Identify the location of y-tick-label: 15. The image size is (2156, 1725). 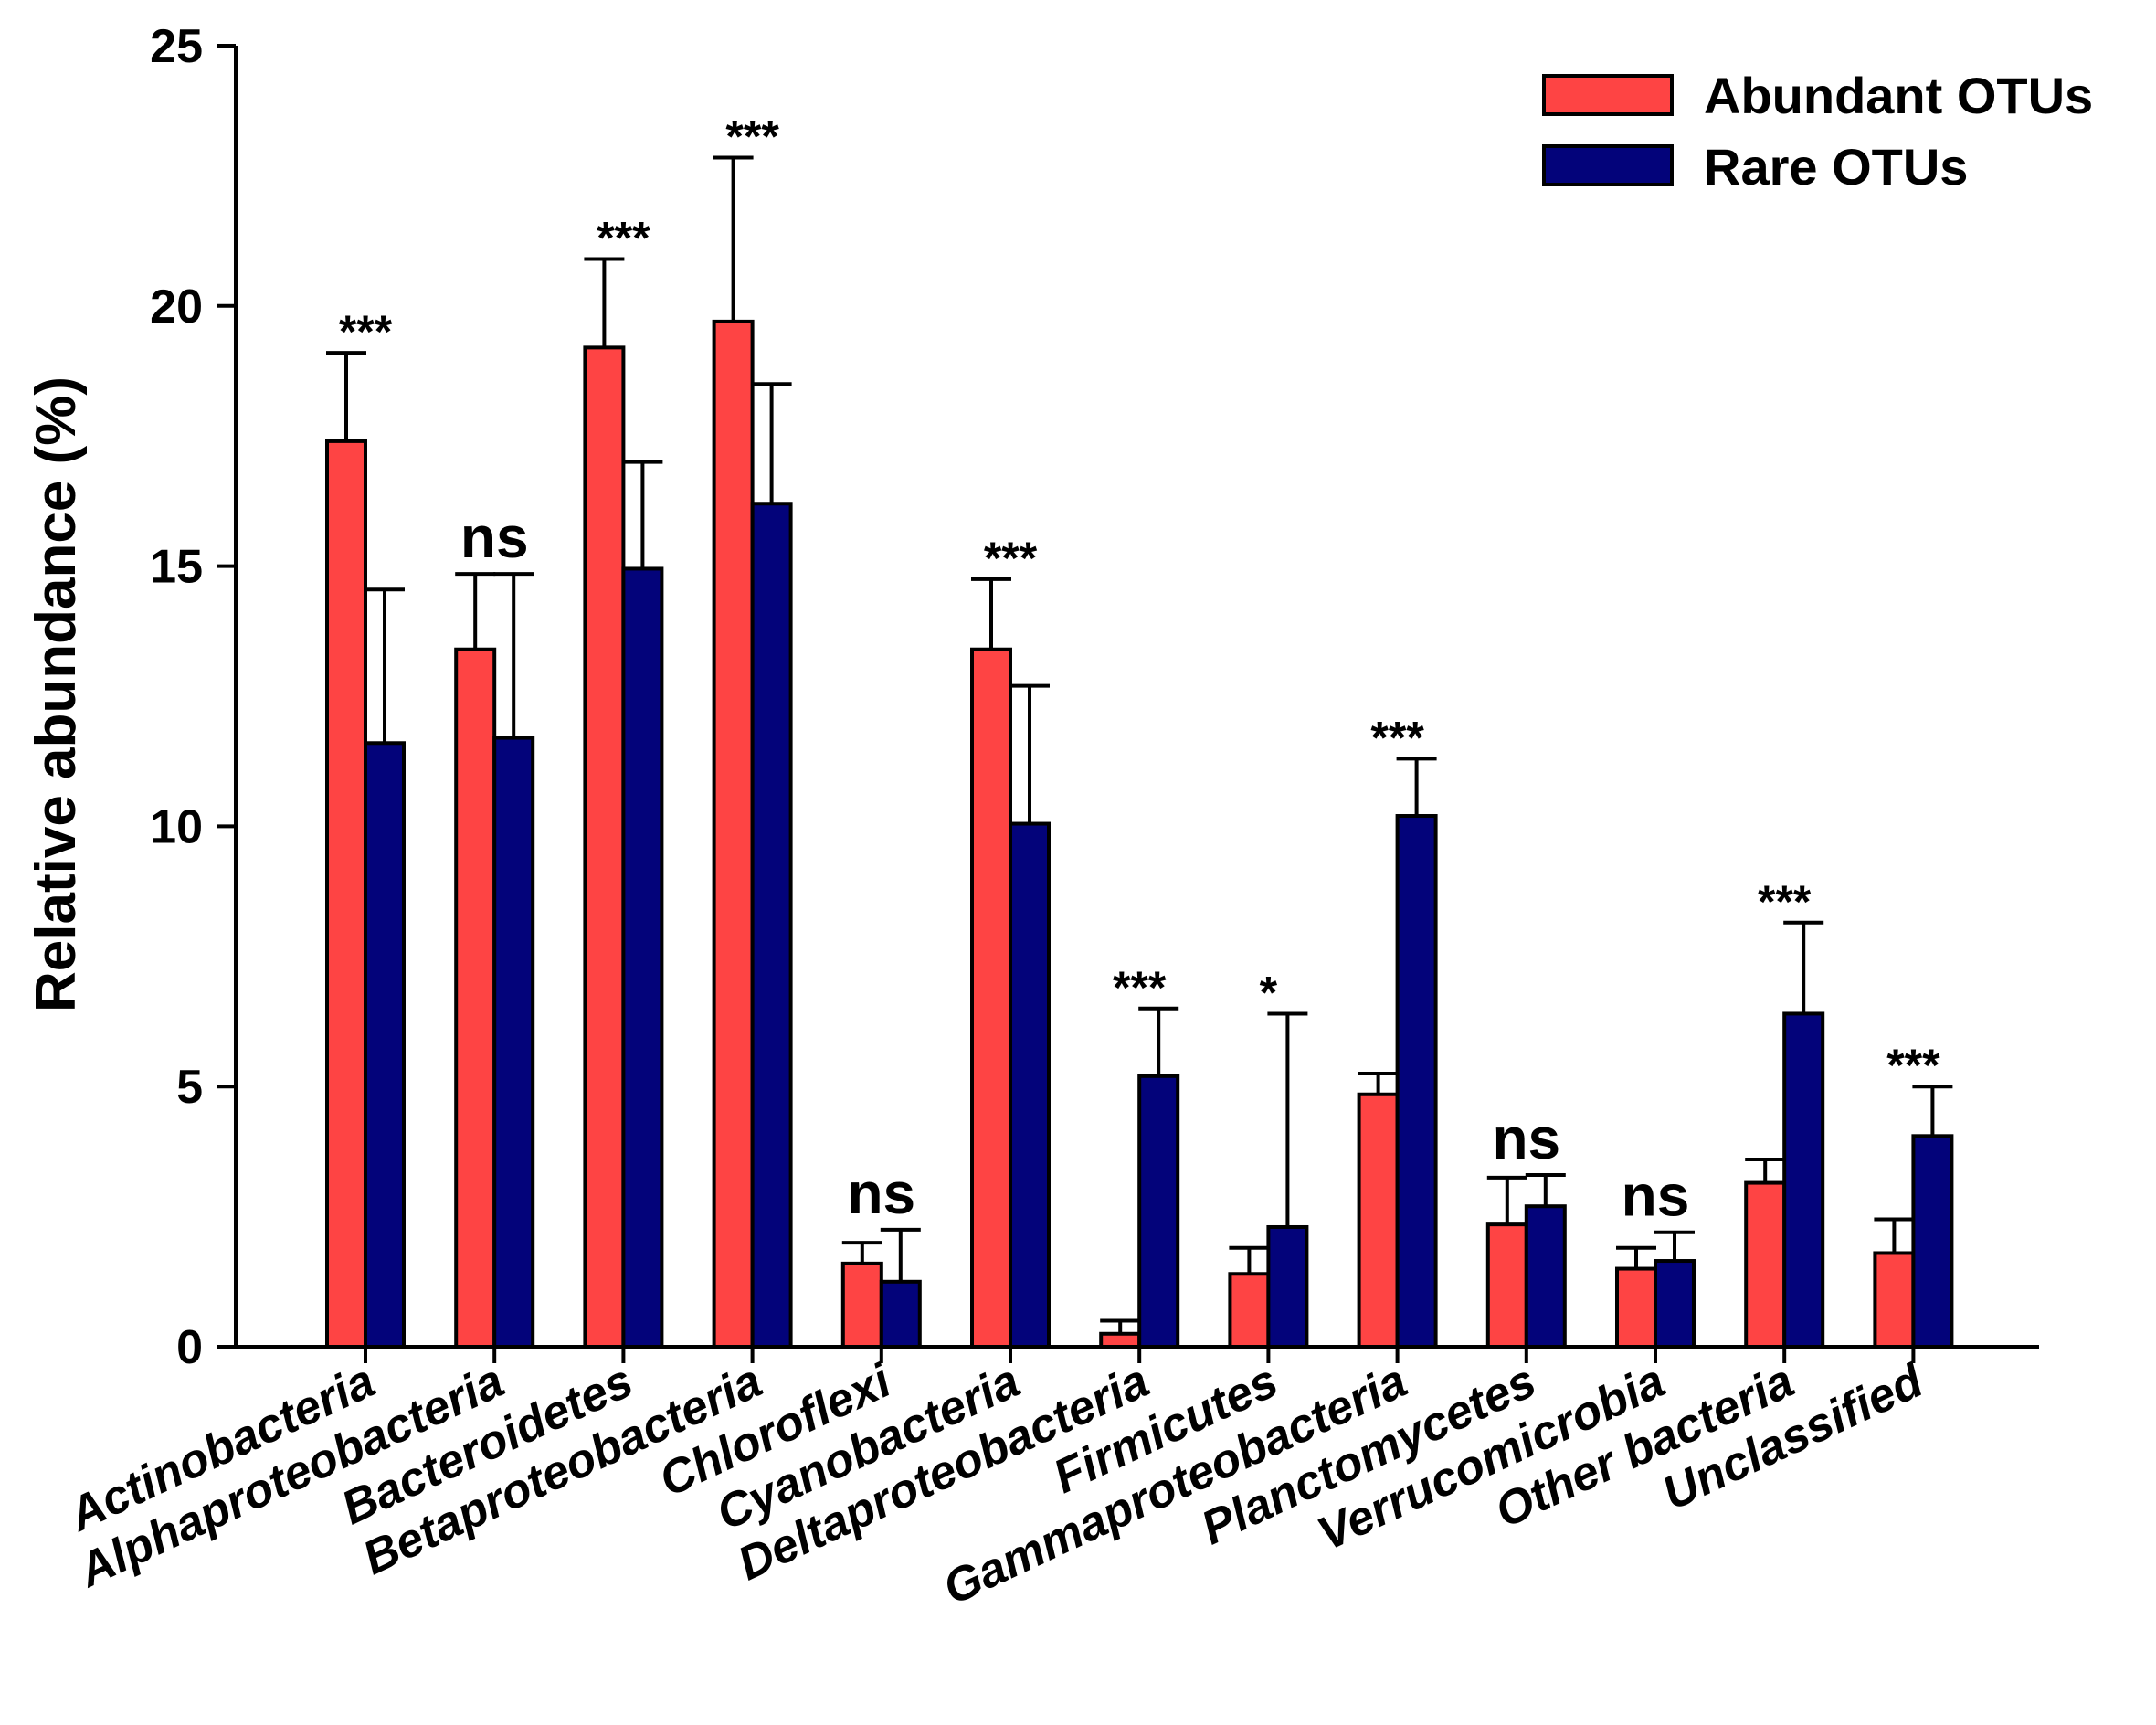
(176, 567).